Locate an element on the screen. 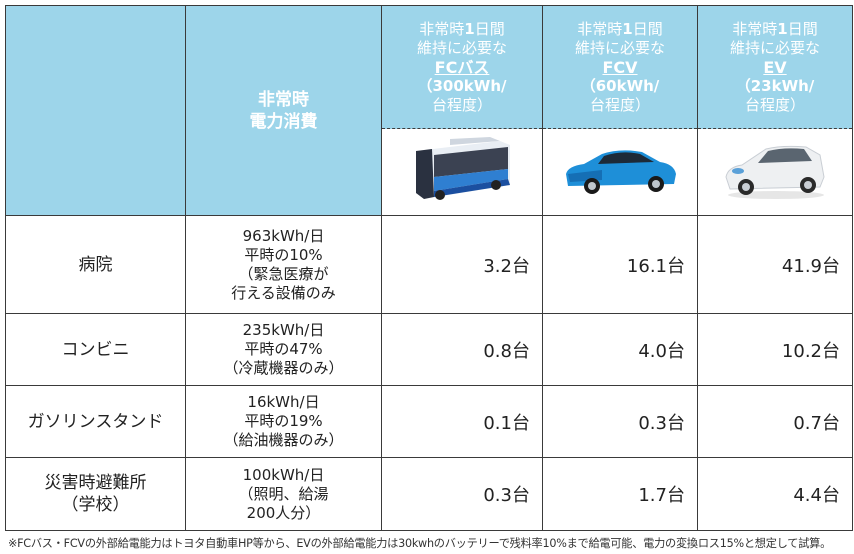 The height and width of the screenshot is (554, 854). header-ev-name: EV is located at coordinates (775, 67).